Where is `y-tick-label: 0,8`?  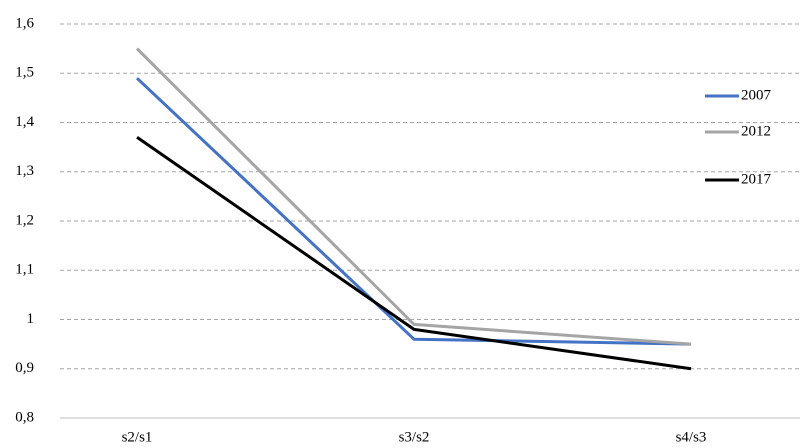
y-tick-label: 0,8 is located at coordinates (24, 417).